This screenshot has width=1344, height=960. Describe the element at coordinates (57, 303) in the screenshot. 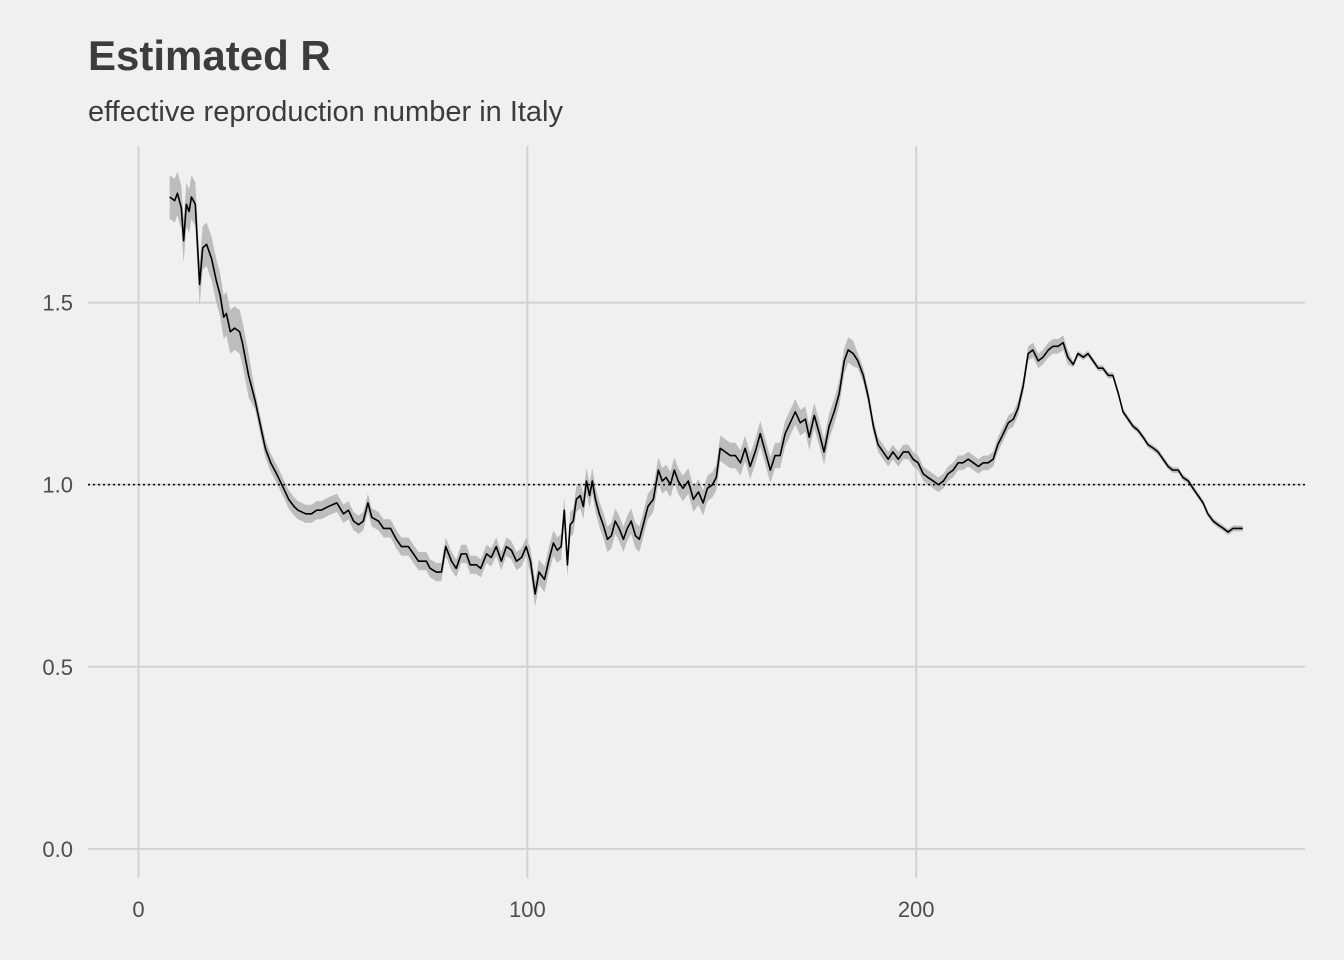

I see `y-tick-label: 1.5` at that location.